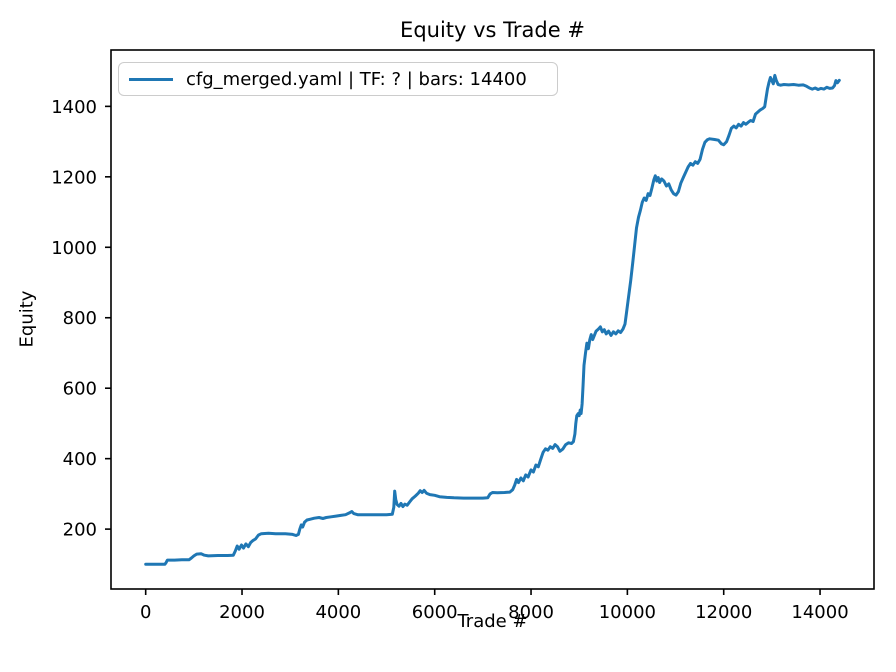  What do you see at coordinates (338, 612) in the screenshot?
I see `x-tick-label: 4000` at bounding box center [338, 612].